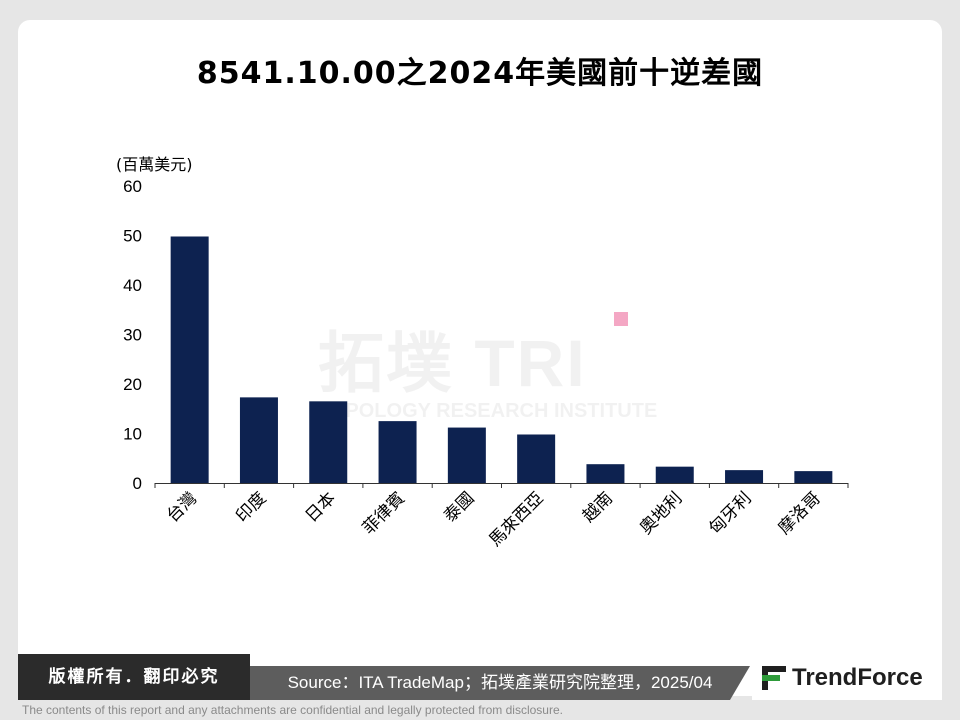  Describe the element at coordinates (132, 335) in the screenshot. I see `y-tick-label-3: 30` at that location.